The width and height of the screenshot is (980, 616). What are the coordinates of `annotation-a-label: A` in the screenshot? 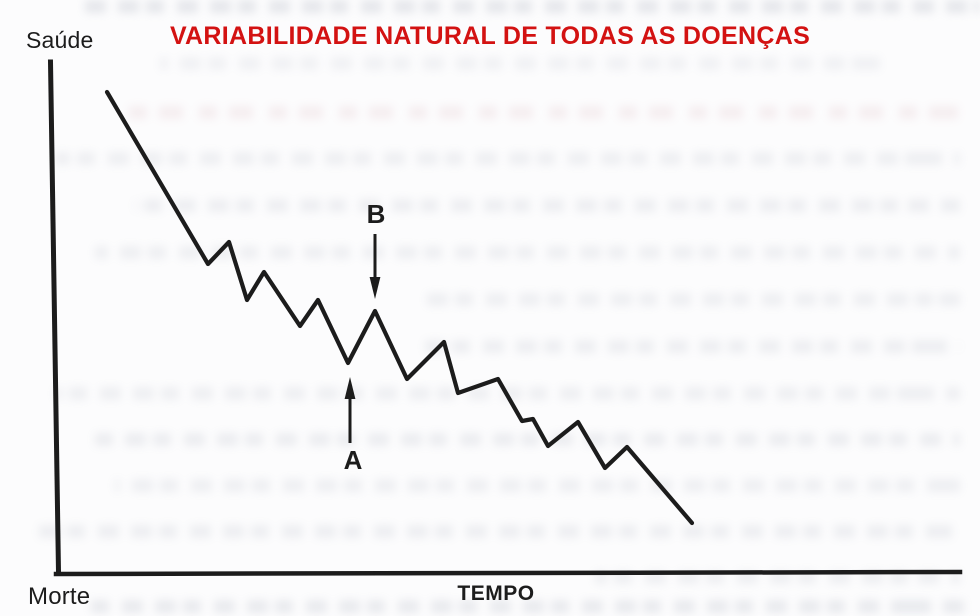 It's located at (353, 460).